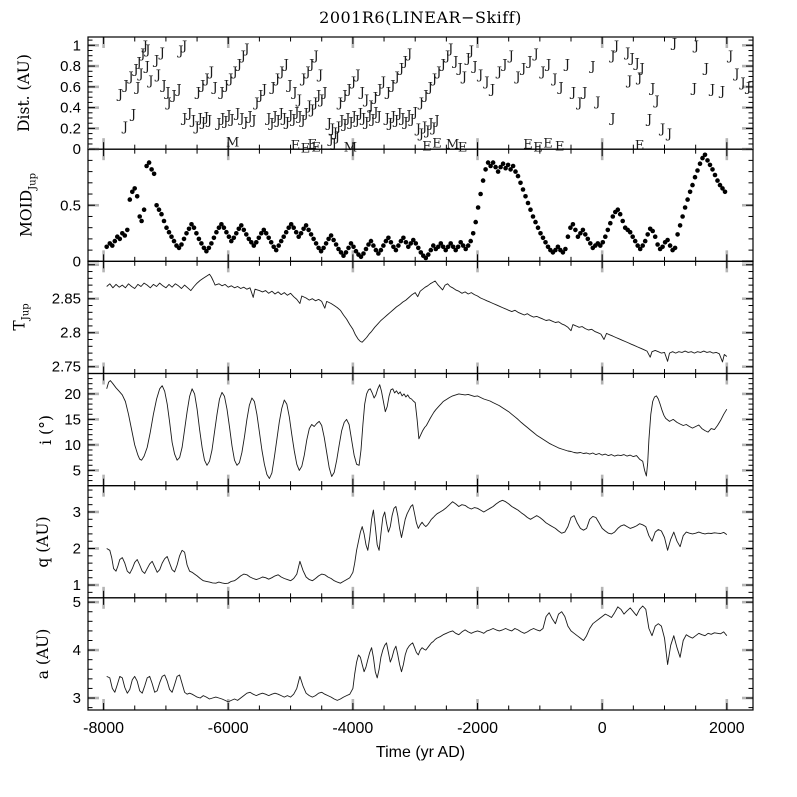  What do you see at coordinates (66, 367) in the screenshot?
I see `y-tick-label: 2.75` at bounding box center [66, 367].